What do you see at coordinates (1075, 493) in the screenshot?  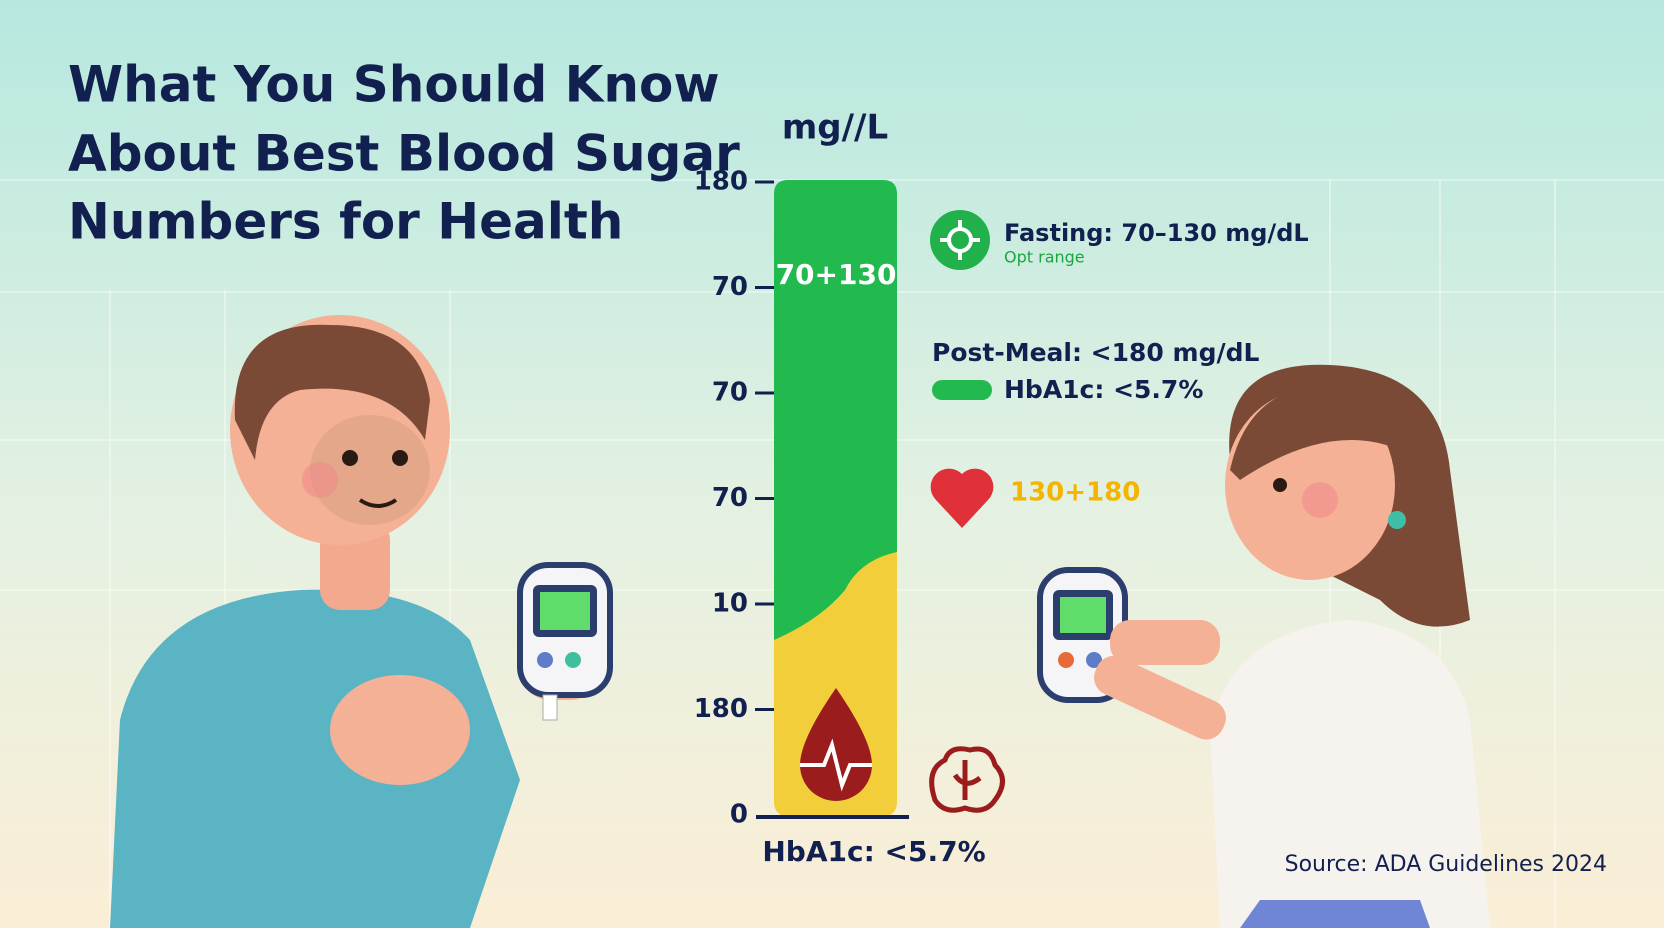 I see `legend-heart-range: 130+180` at bounding box center [1075, 493].